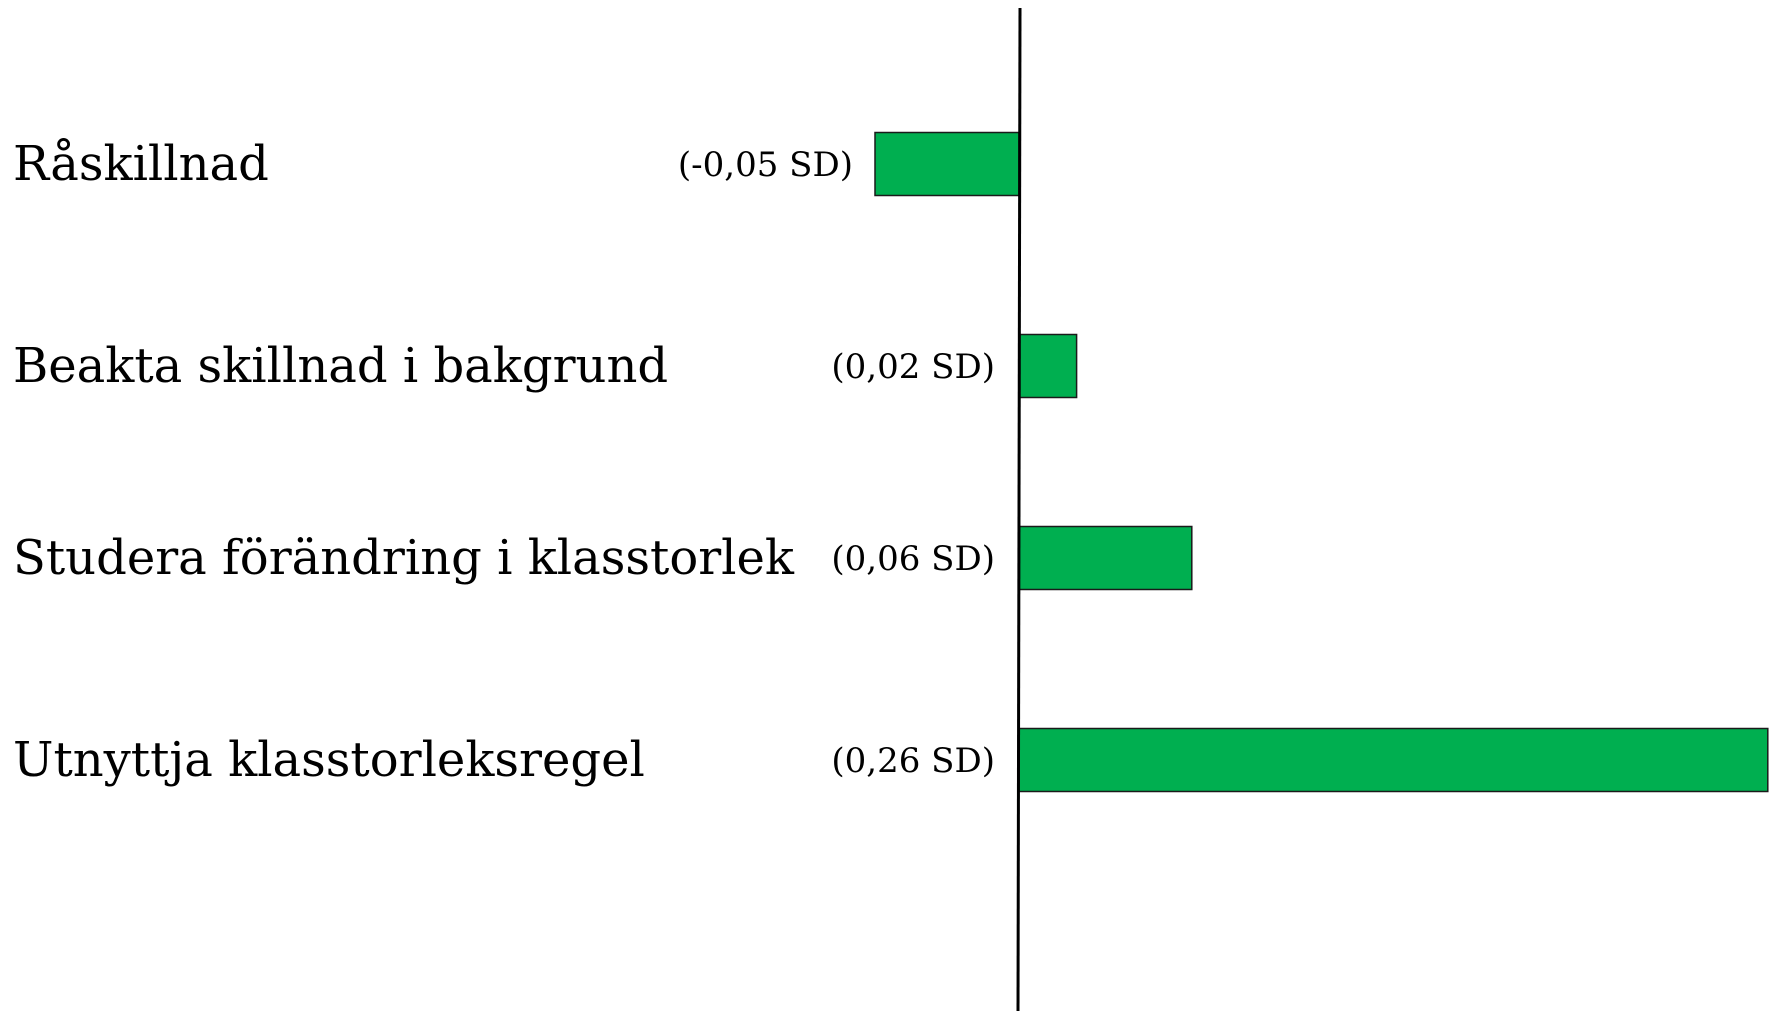 The height and width of the screenshot is (1011, 1773). Describe the element at coordinates (1019, 509) in the screenshot. I see `zero-axis-line` at that location.